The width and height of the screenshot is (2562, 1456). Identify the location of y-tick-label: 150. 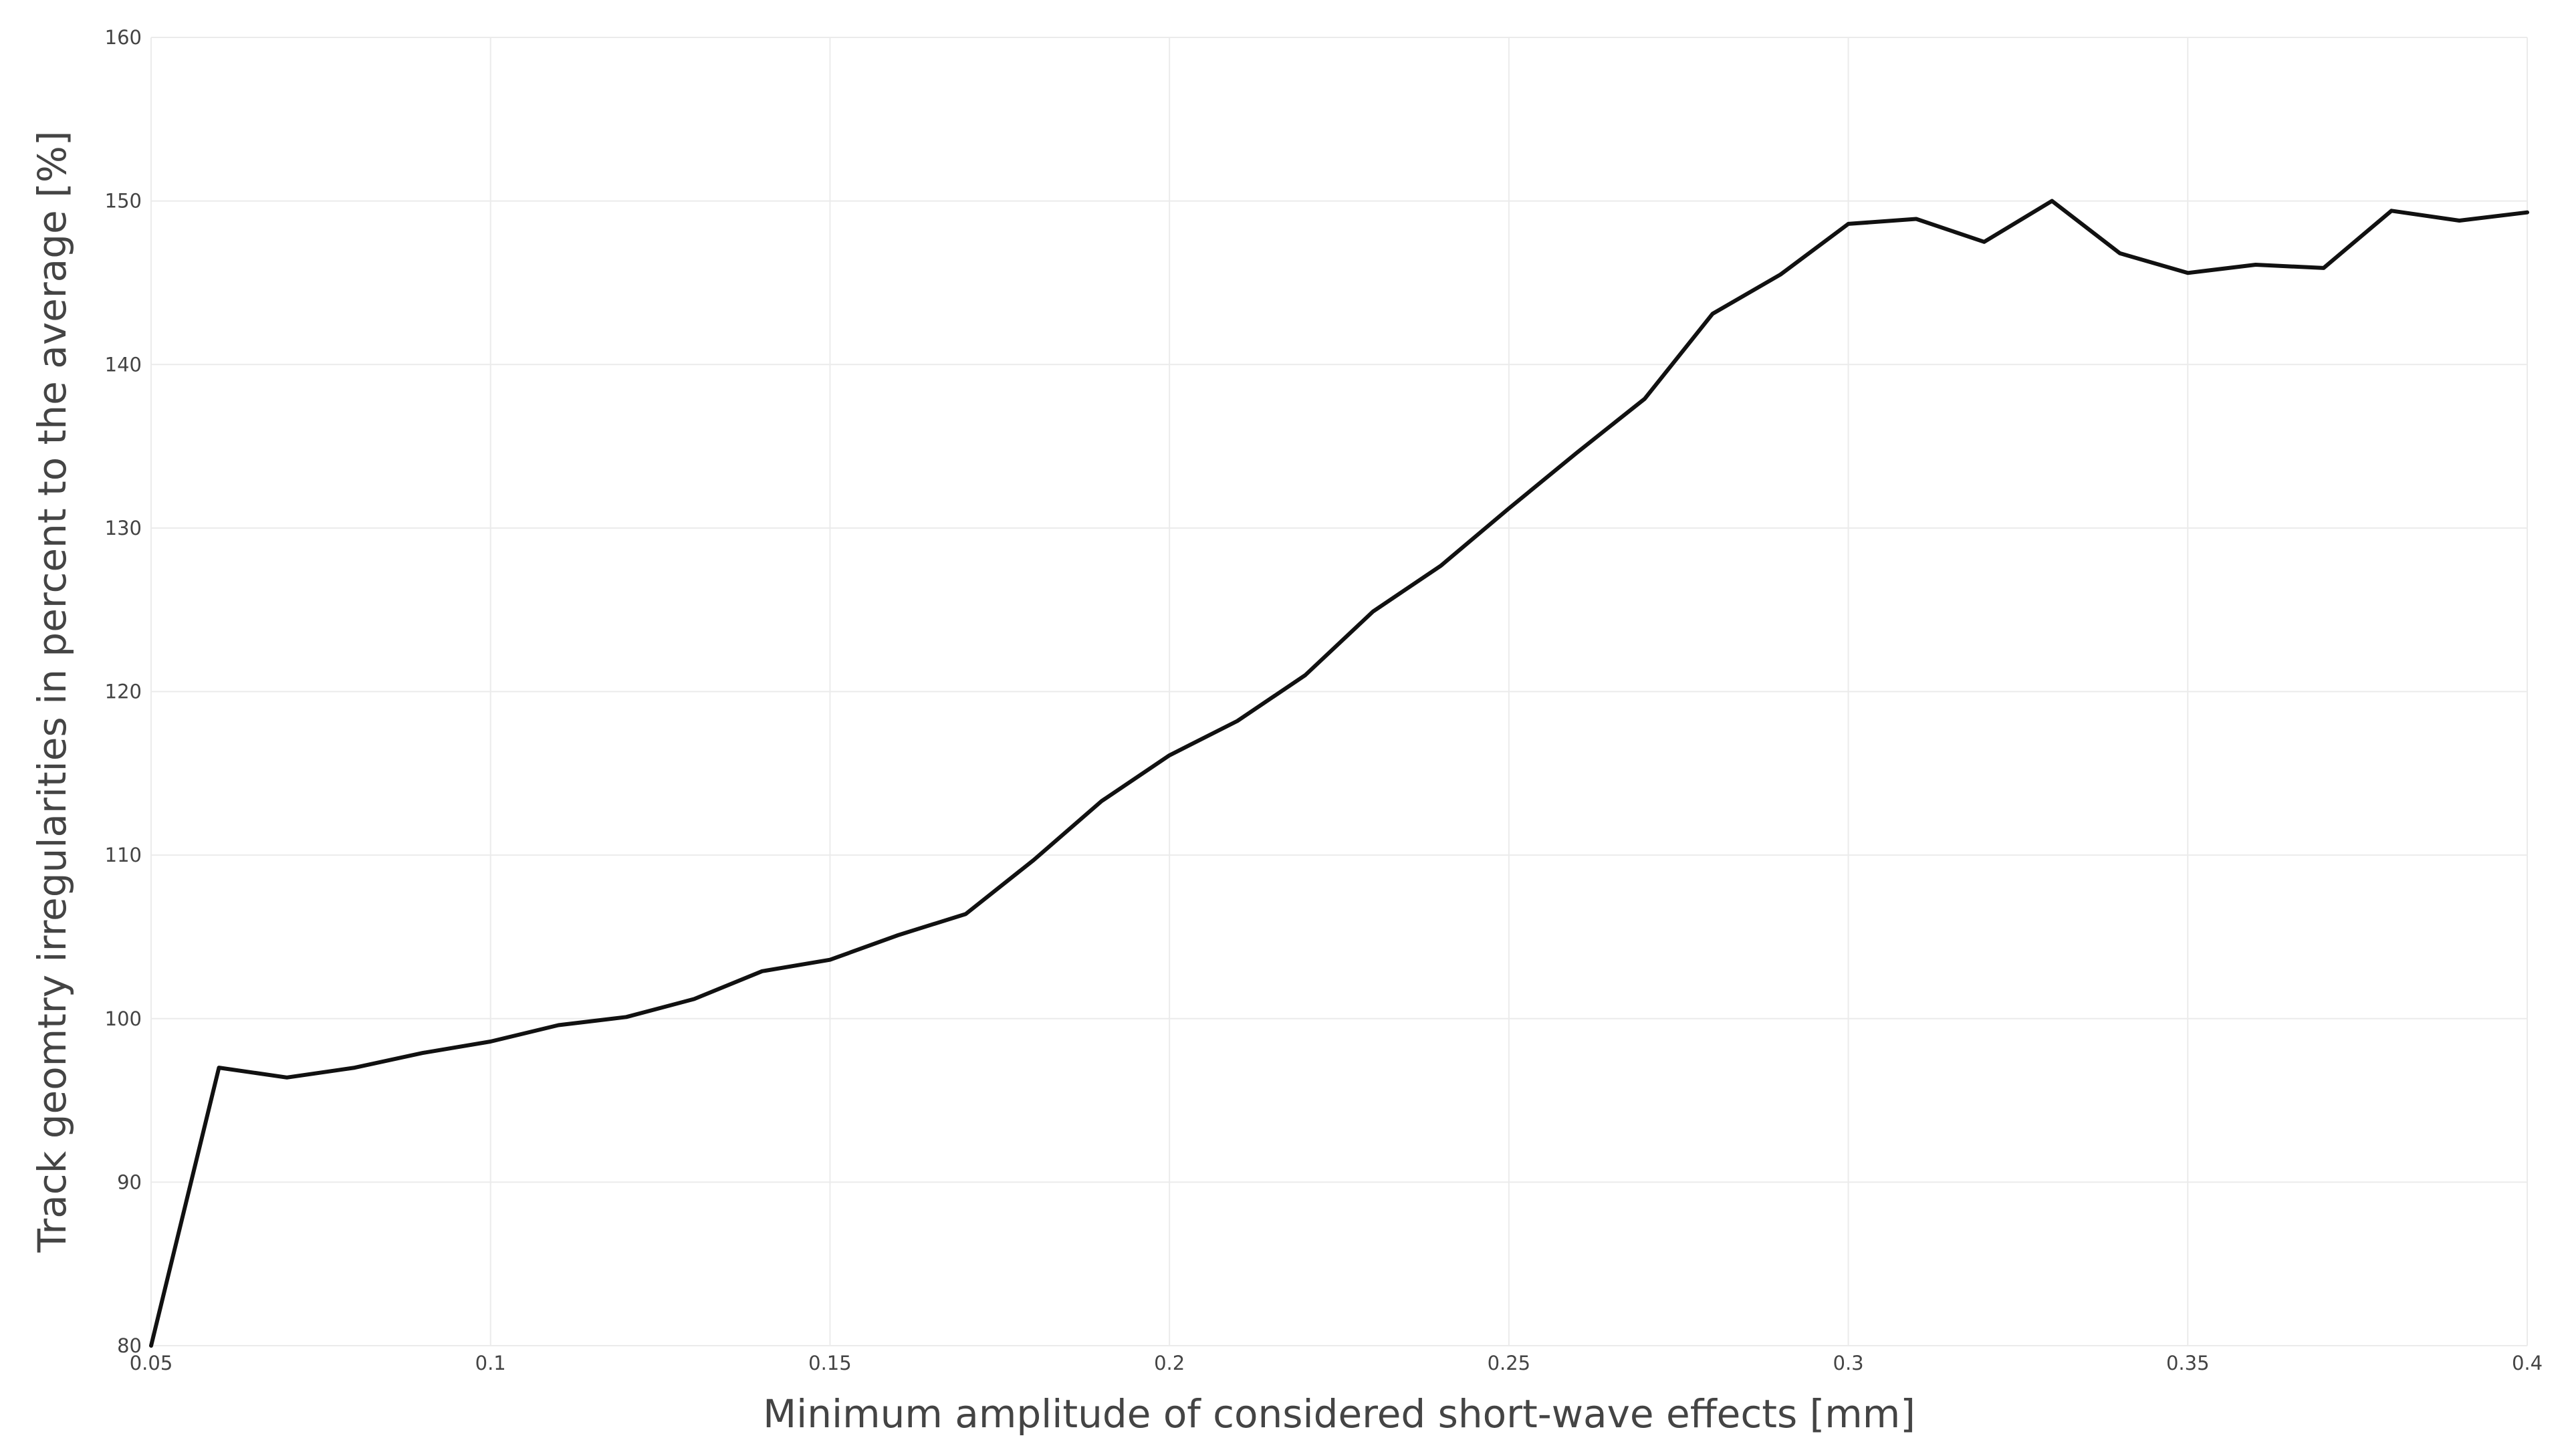
(123, 201).